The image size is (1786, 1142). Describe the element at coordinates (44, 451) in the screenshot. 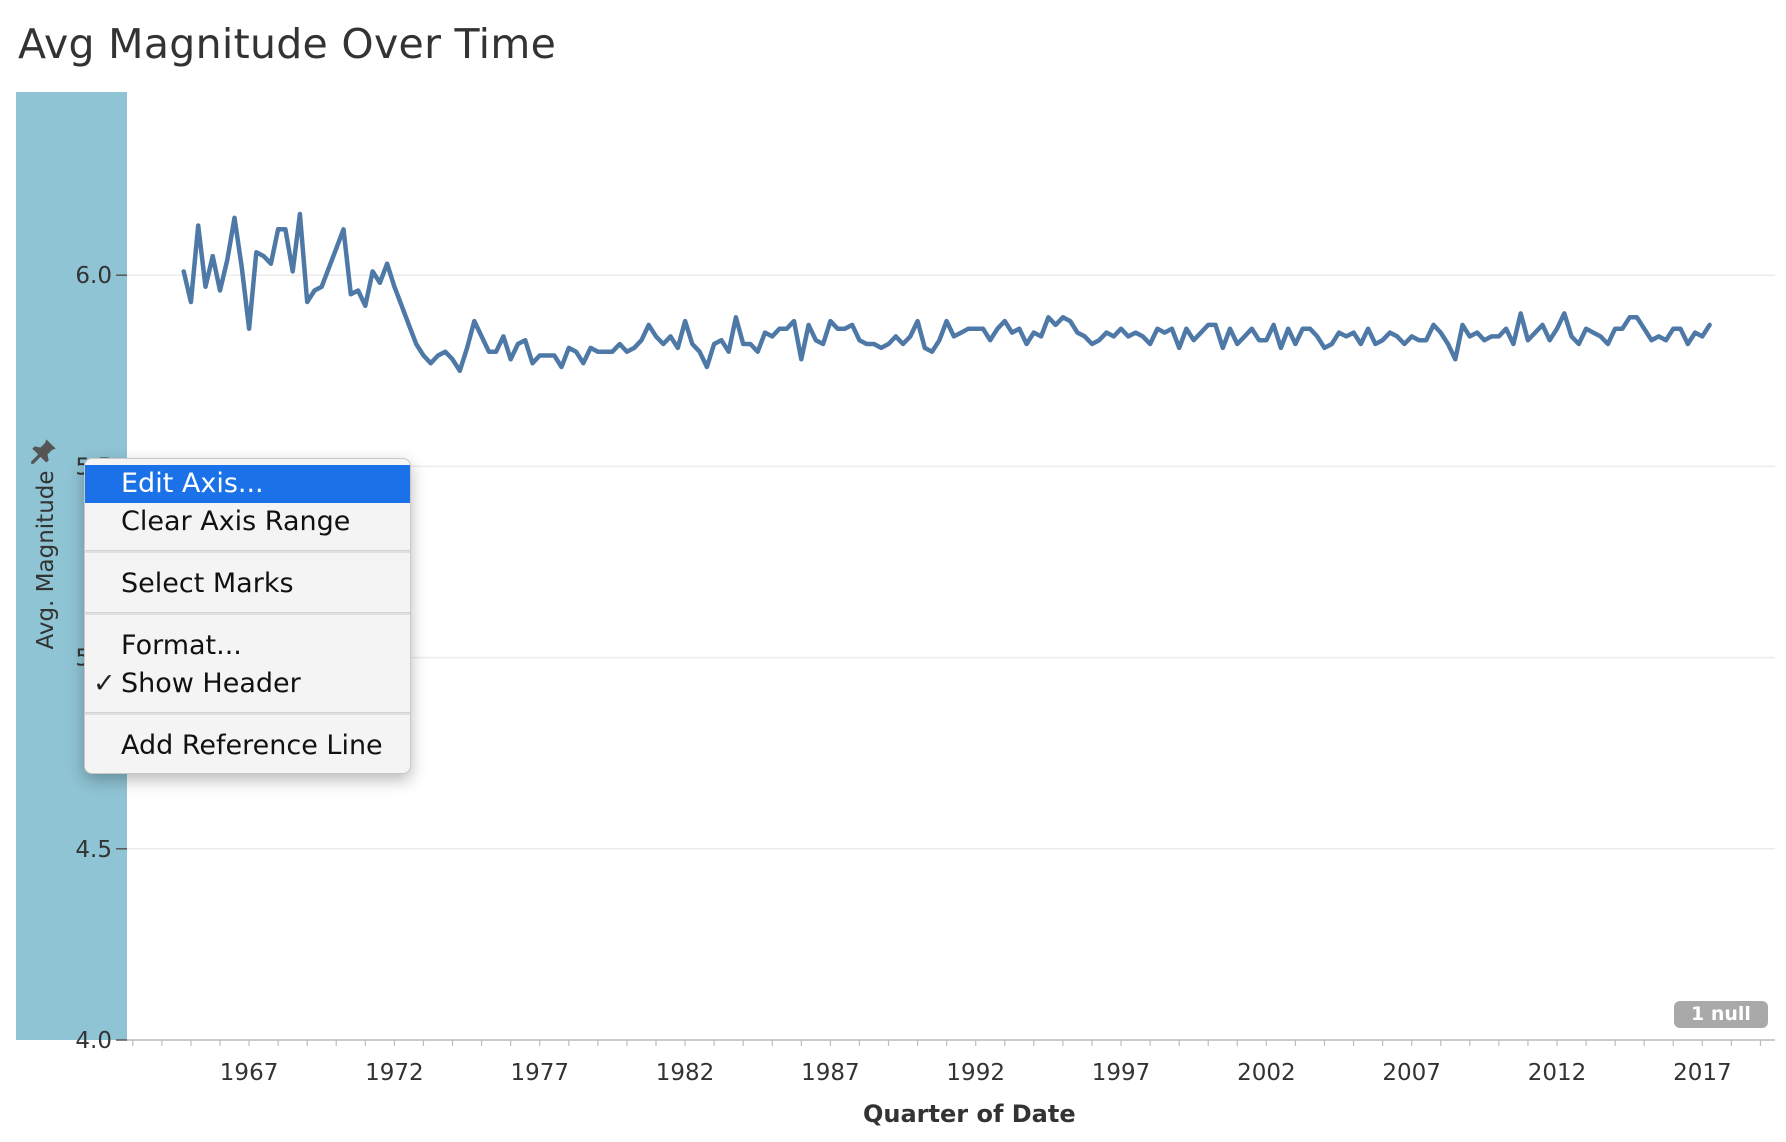

I see `pin-icon` at that location.